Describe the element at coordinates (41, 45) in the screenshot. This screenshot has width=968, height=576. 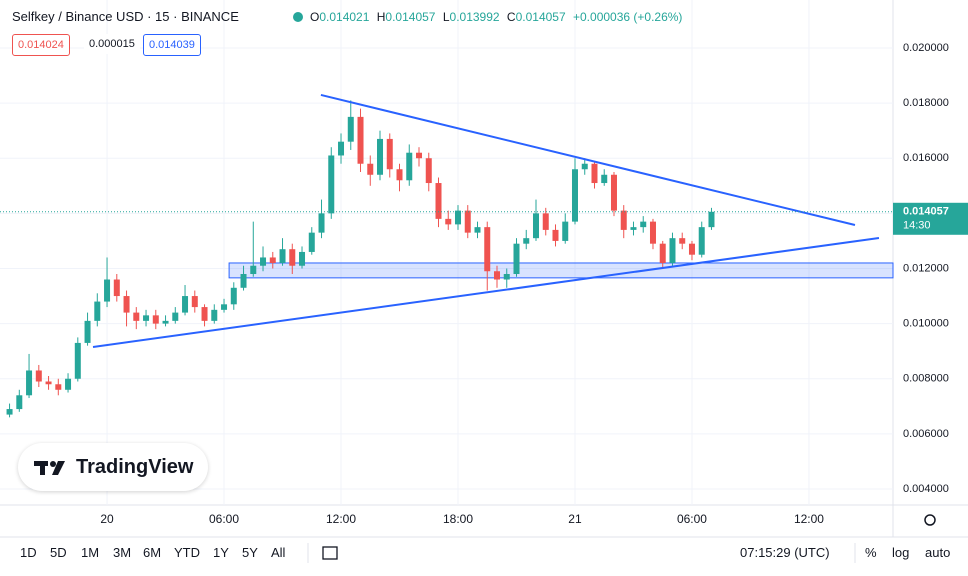
I see `sell-button: 0.014024` at that location.